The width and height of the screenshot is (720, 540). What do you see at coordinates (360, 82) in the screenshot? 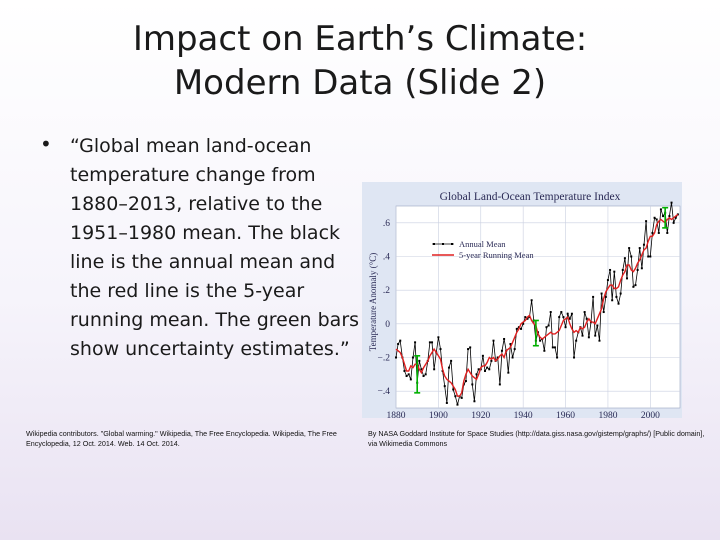
I see `title-line-2: Modern Data (Slide 2)` at bounding box center [360, 82].